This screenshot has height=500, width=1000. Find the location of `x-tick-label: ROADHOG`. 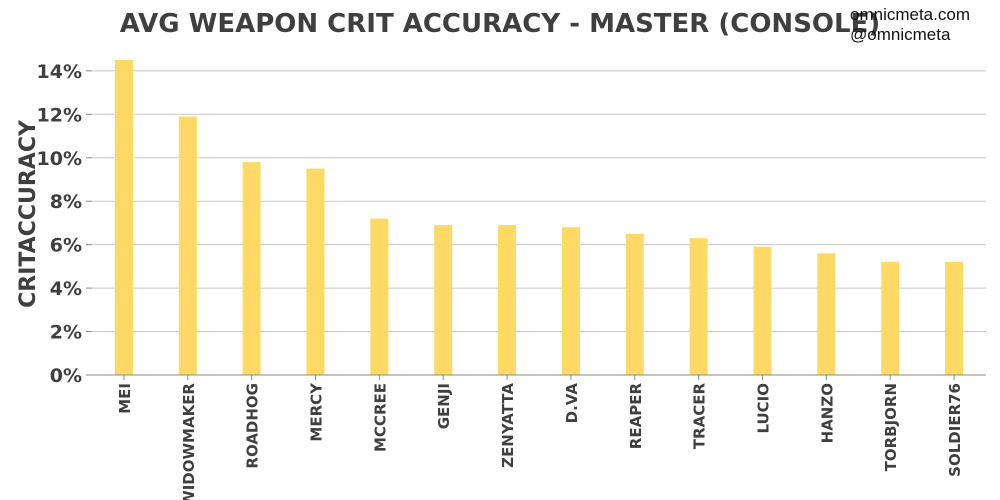

x-tick-label: ROADHOG is located at coordinates (253, 426).